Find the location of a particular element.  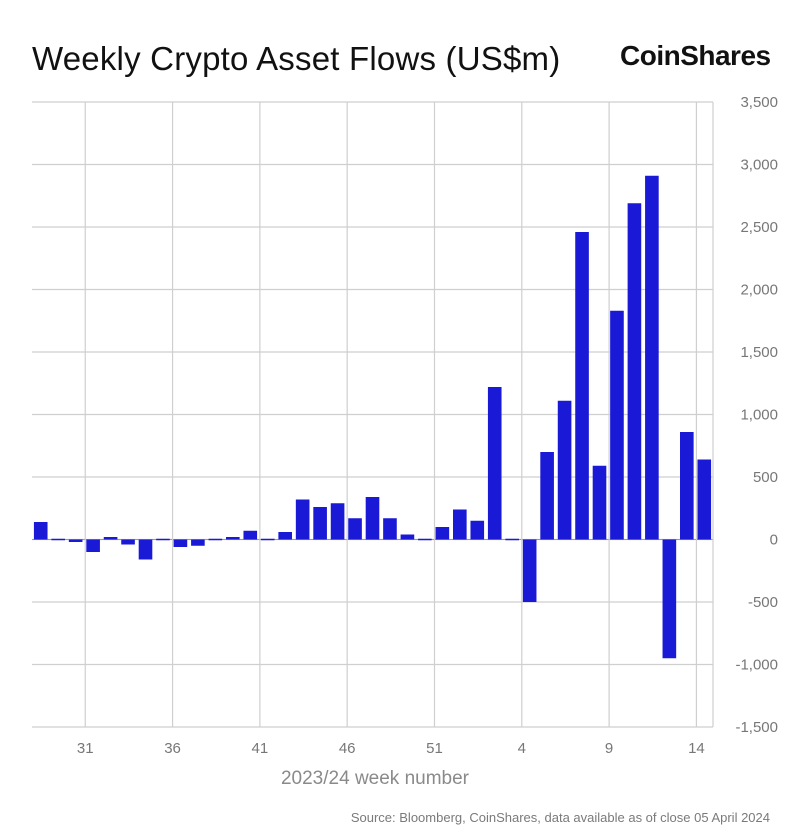

x-tick-label: 51 is located at coordinates (434, 748).